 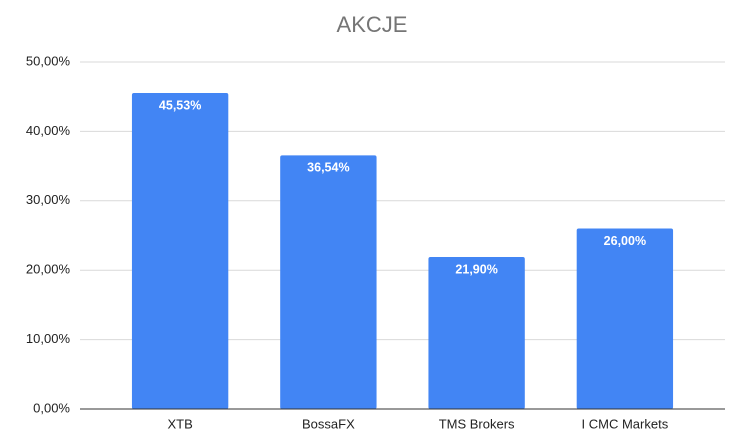 What do you see at coordinates (48, 130) in the screenshot?
I see `y-tick-label: 40,00%` at bounding box center [48, 130].